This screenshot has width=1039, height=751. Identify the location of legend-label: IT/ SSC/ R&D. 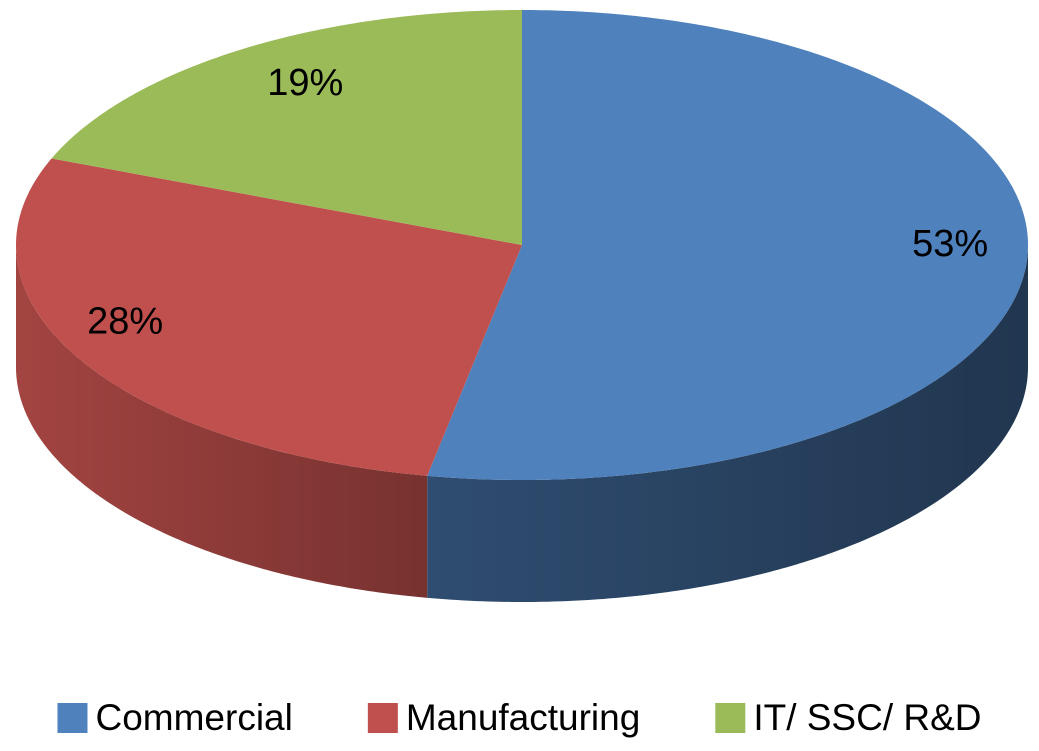
(867, 717).